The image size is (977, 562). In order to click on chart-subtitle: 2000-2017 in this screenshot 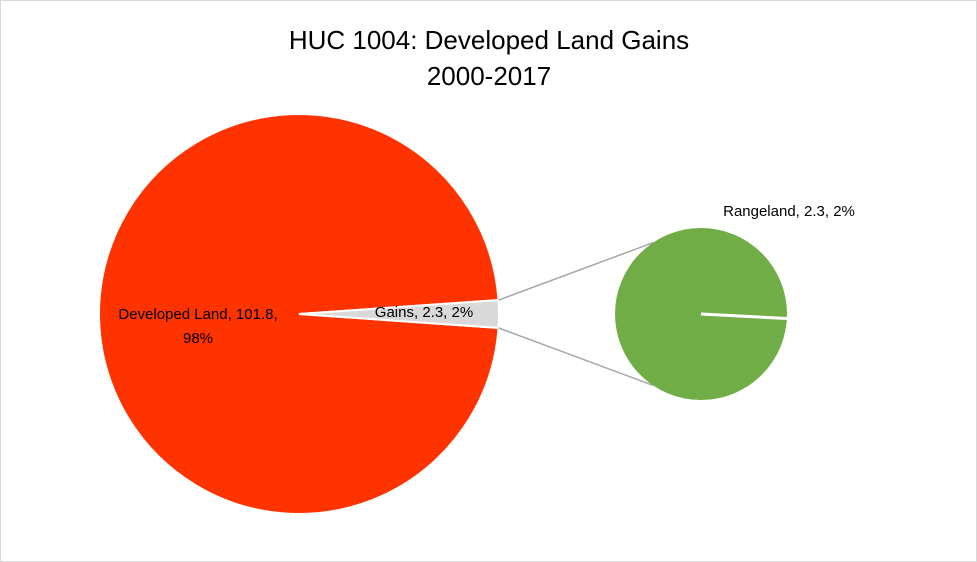, I will do `click(489, 76)`.